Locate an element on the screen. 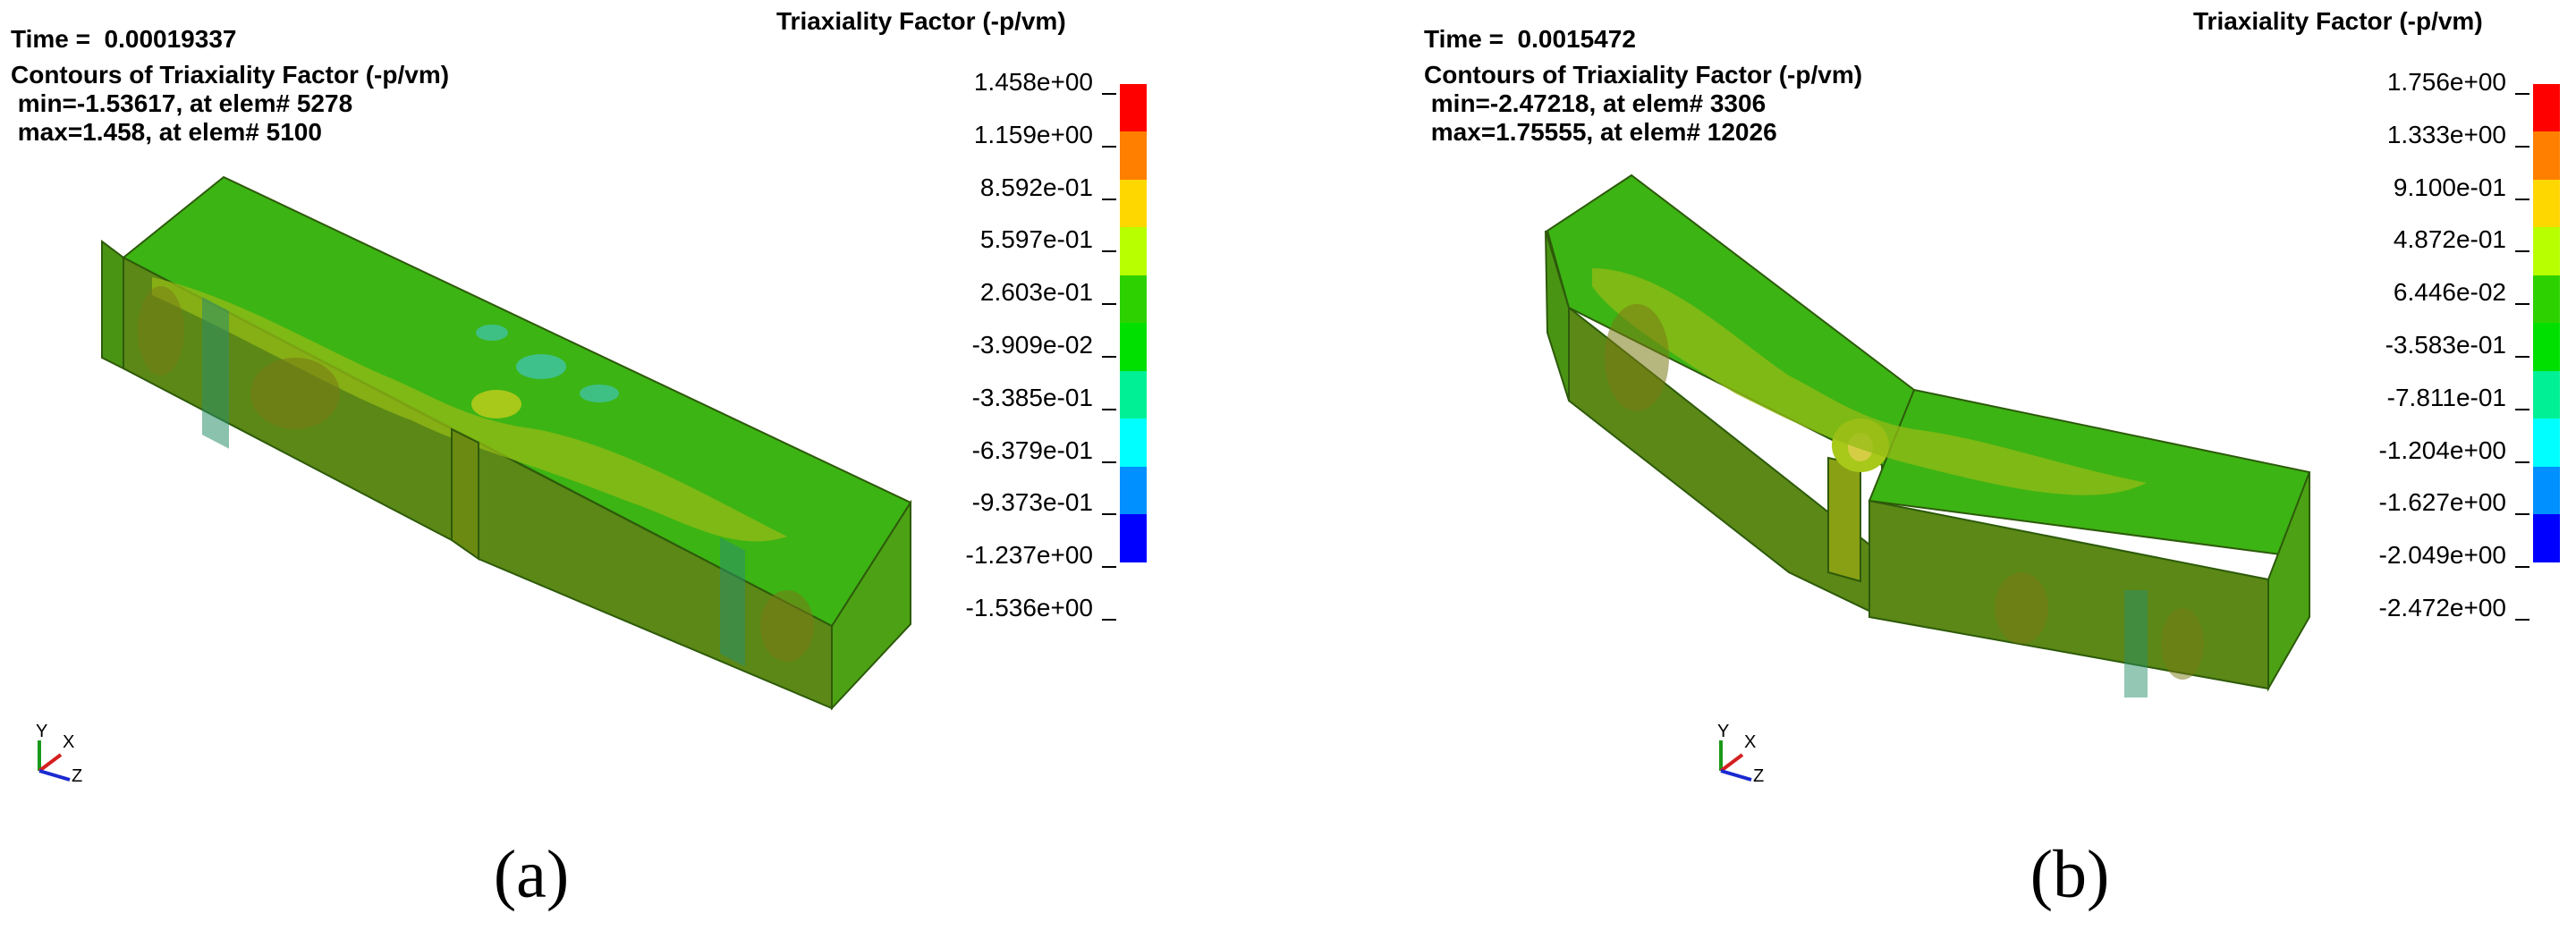  colorbar-level-label: 1.159e+00 is located at coordinates (1033, 134).